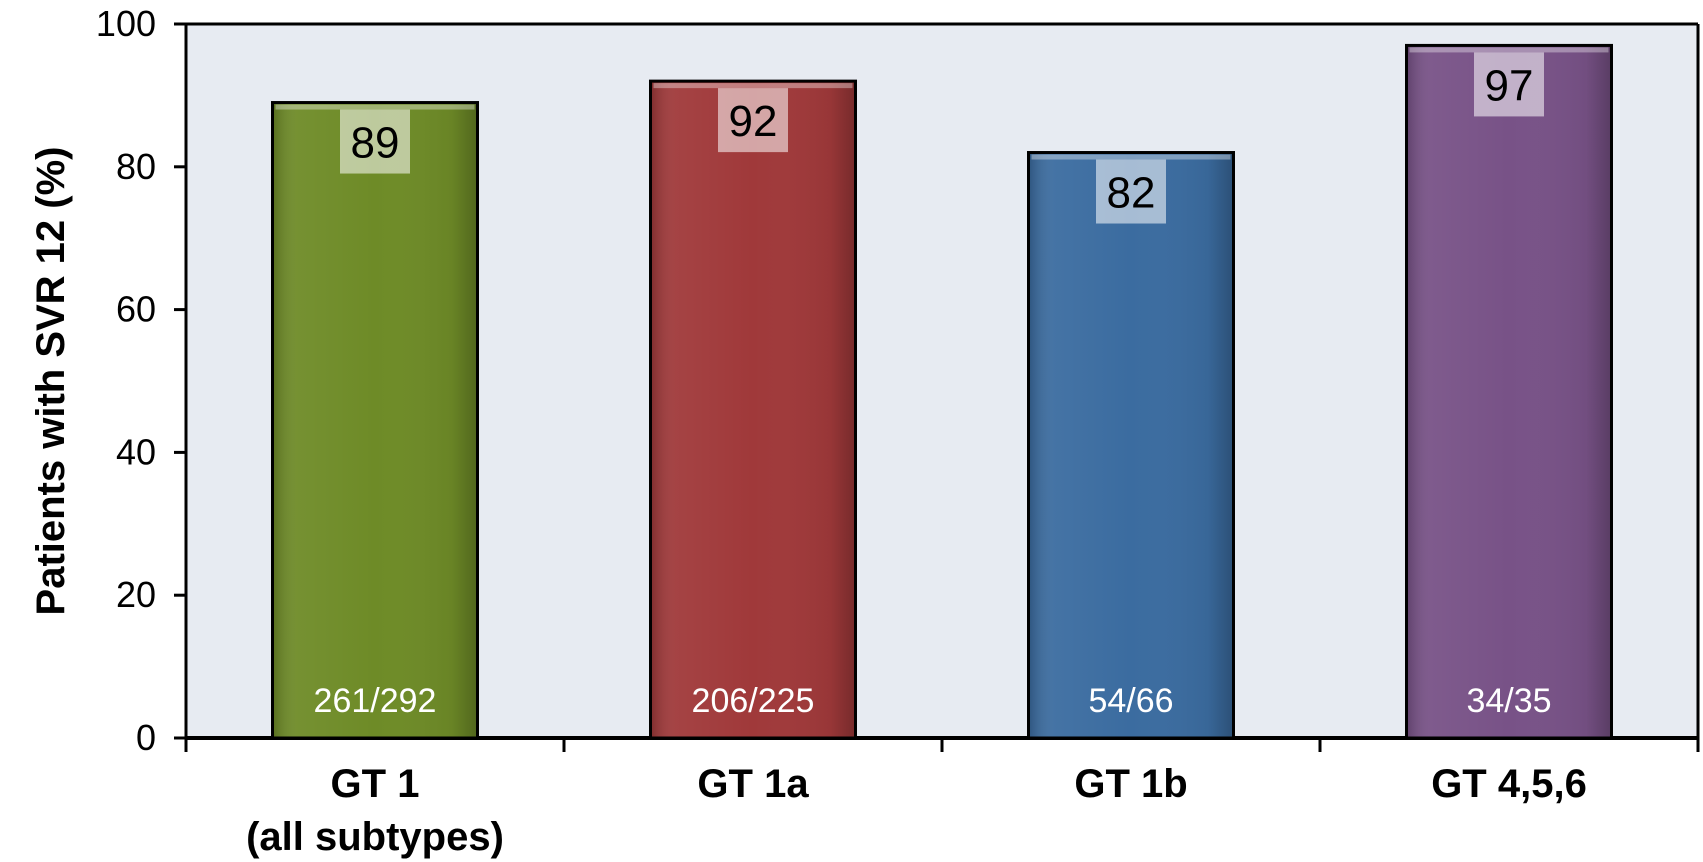 This screenshot has height=862, width=1703. What do you see at coordinates (146, 737) in the screenshot?
I see `y-tick-label: 0` at bounding box center [146, 737].